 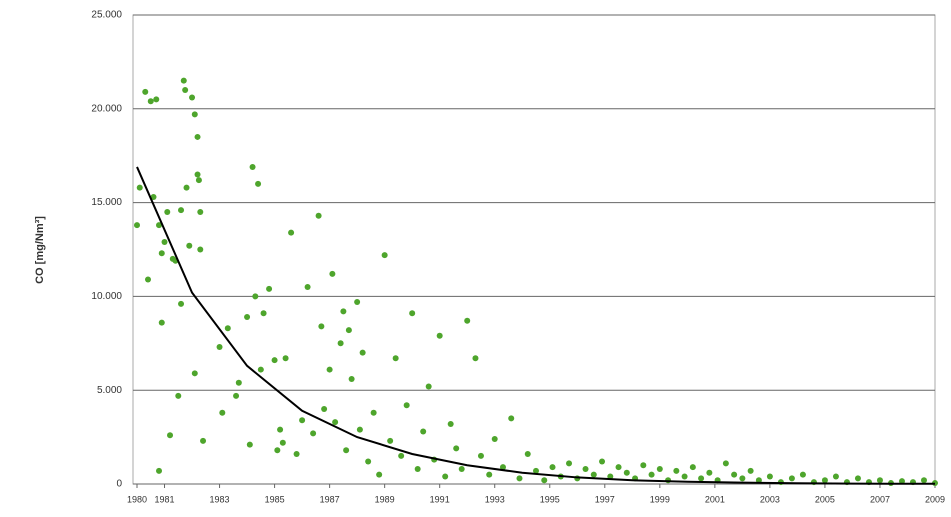 What do you see at coordinates (385, 499) in the screenshot?
I see `x-tick-label: 1989` at bounding box center [385, 499].